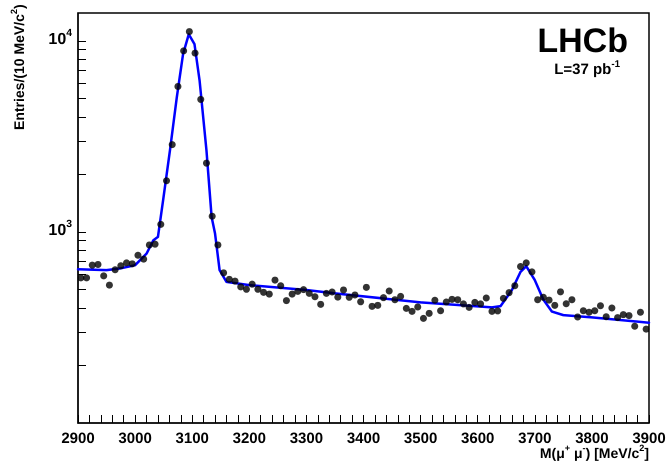 The image size is (672, 465). What do you see at coordinates (78, 438) in the screenshot?
I see `x-tick-label: 2900` at bounding box center [78, 438].